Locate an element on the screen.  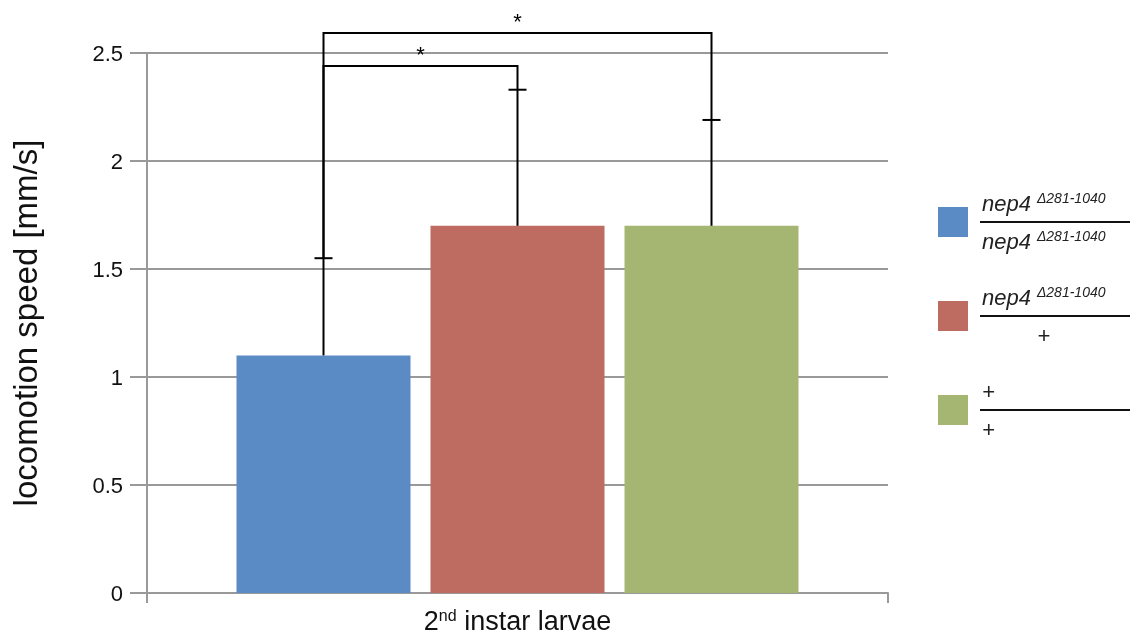
y-tick-label: 0 is located at coordinates (116, 593).